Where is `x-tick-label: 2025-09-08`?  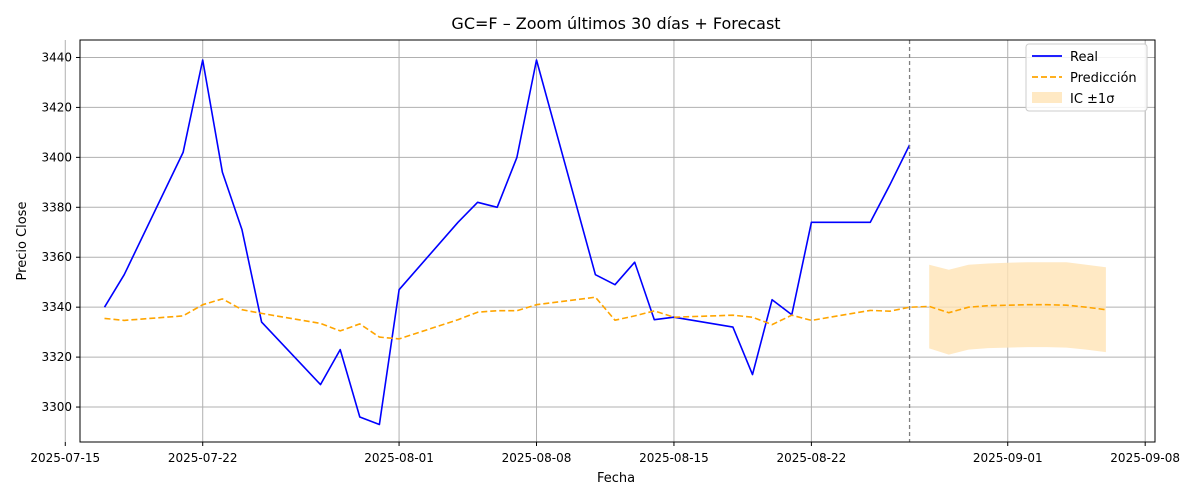
x-tick-label: 2025-09-08 is located at coordinates (1145, 458).